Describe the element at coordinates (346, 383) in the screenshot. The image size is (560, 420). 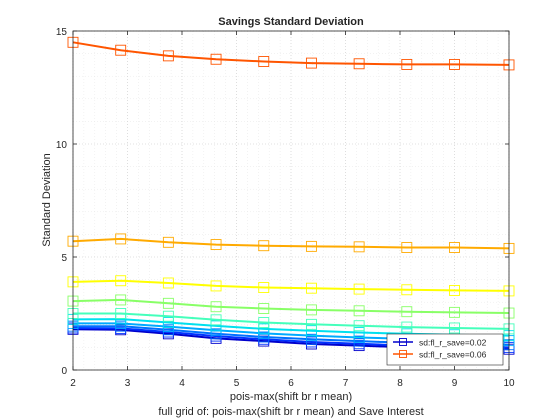
I see `x-tick-label: 7` at that location.